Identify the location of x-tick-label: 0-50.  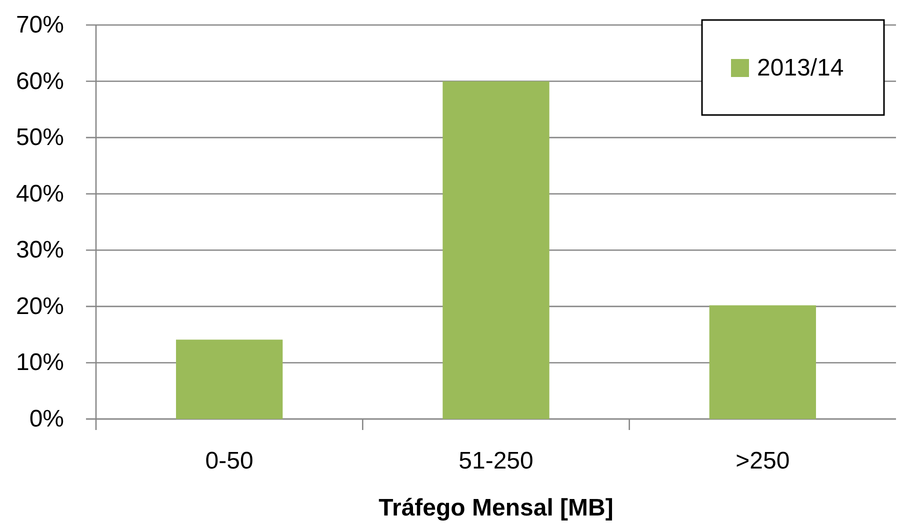
(229, 461).